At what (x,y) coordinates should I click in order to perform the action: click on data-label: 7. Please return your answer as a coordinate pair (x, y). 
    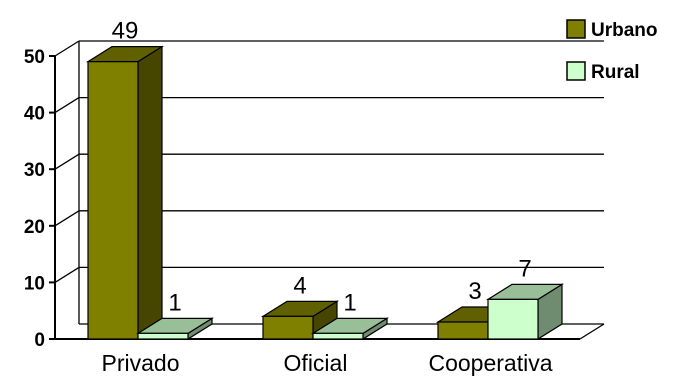
    Looking at the image, I should click on (524, 268).